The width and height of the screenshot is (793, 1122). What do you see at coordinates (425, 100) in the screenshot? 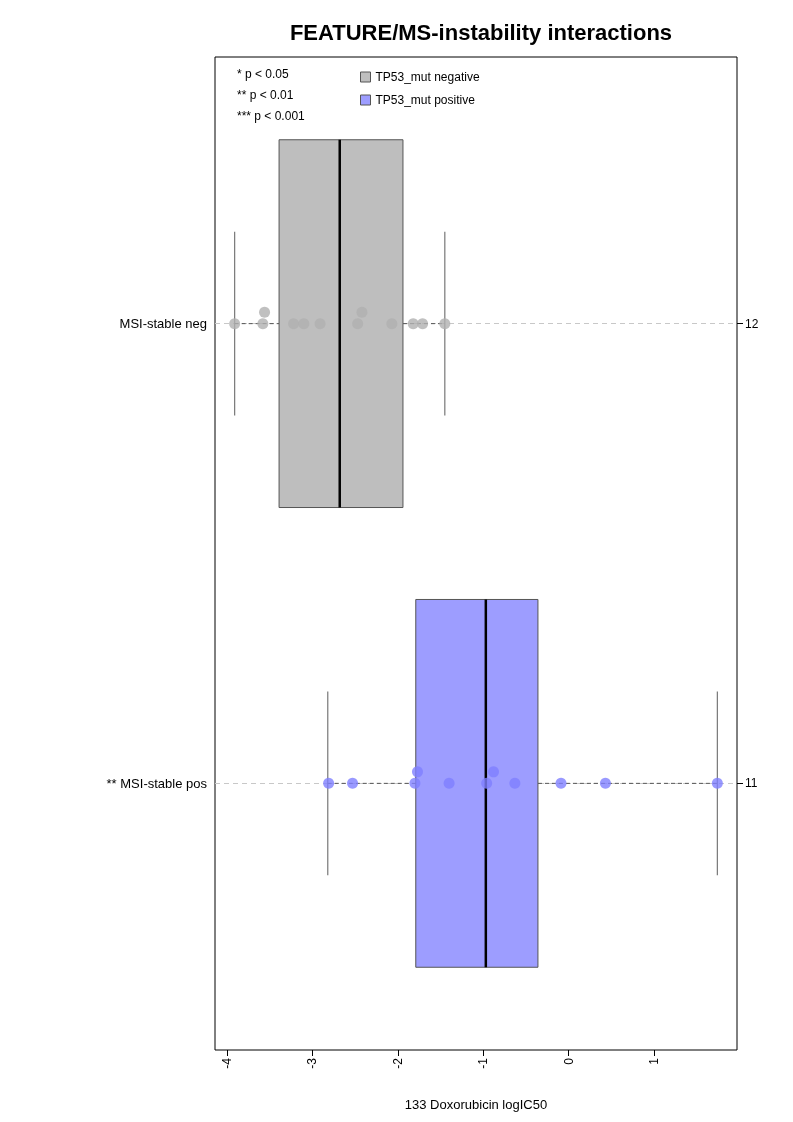
I see `legend-label: TP53_mut positive` at bounding box center [425, 100].